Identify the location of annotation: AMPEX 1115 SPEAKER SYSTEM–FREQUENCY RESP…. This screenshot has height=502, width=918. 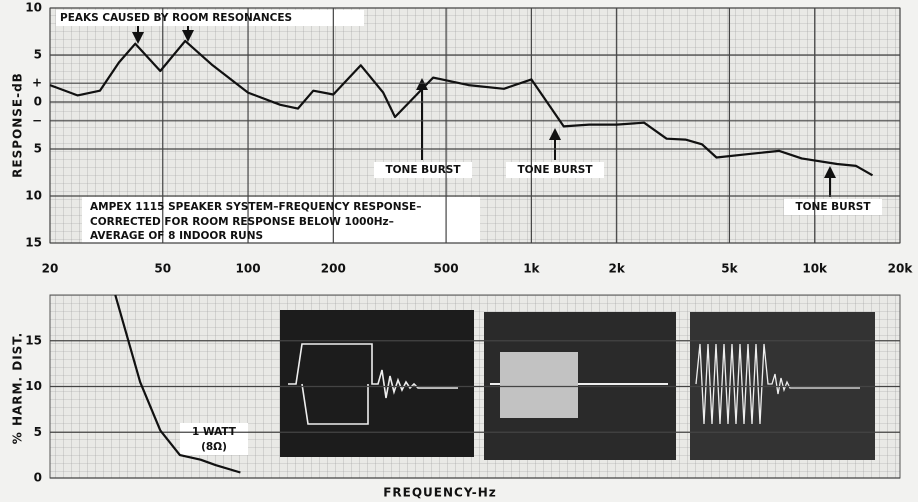
(255, 207).